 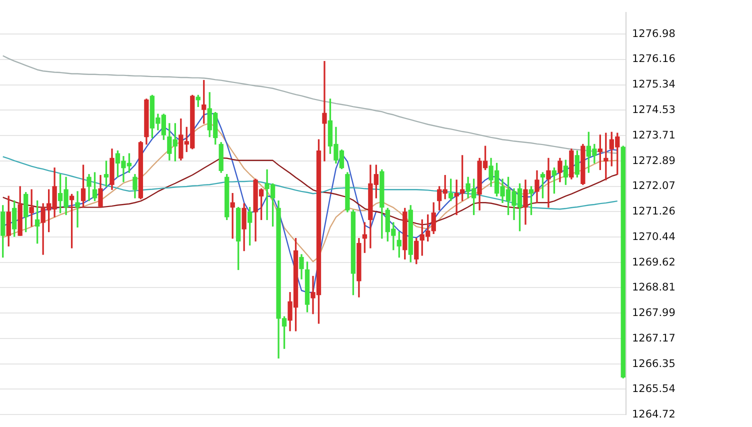 I want to click on y-tick-label: 1268.81, so click(x=654, y=287).